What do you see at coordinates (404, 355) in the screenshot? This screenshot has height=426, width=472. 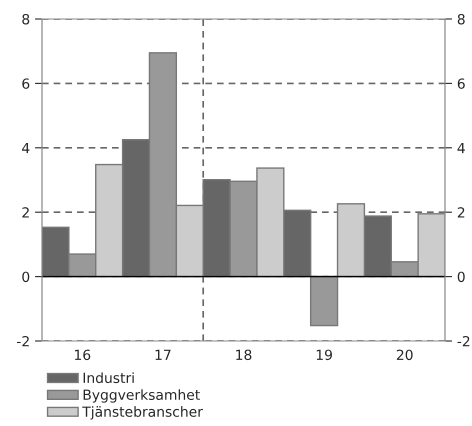 I see `x-tick-label: 20` at bounding box center [404, 355].